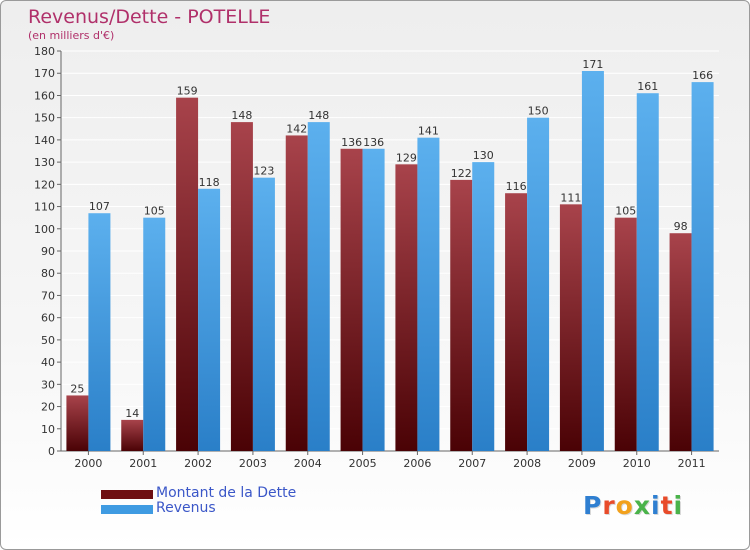  What do you see at coordinates (406, 157) in the screenshot?
I see `data-label-debt: 129` at bounding box center [406, 157].